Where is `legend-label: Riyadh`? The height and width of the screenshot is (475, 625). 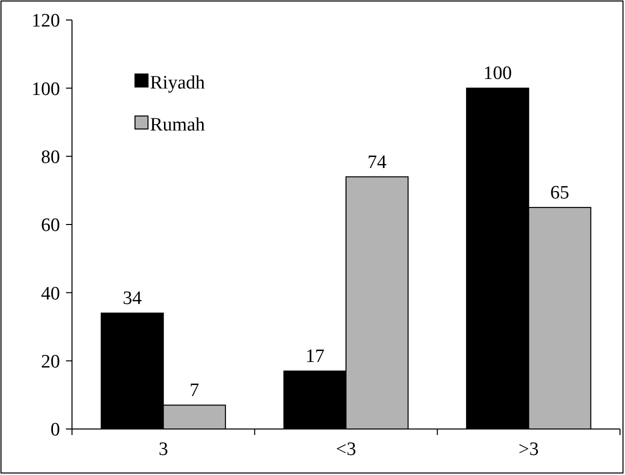 legend-label: Riyadh is located at coordinates (178, 83).